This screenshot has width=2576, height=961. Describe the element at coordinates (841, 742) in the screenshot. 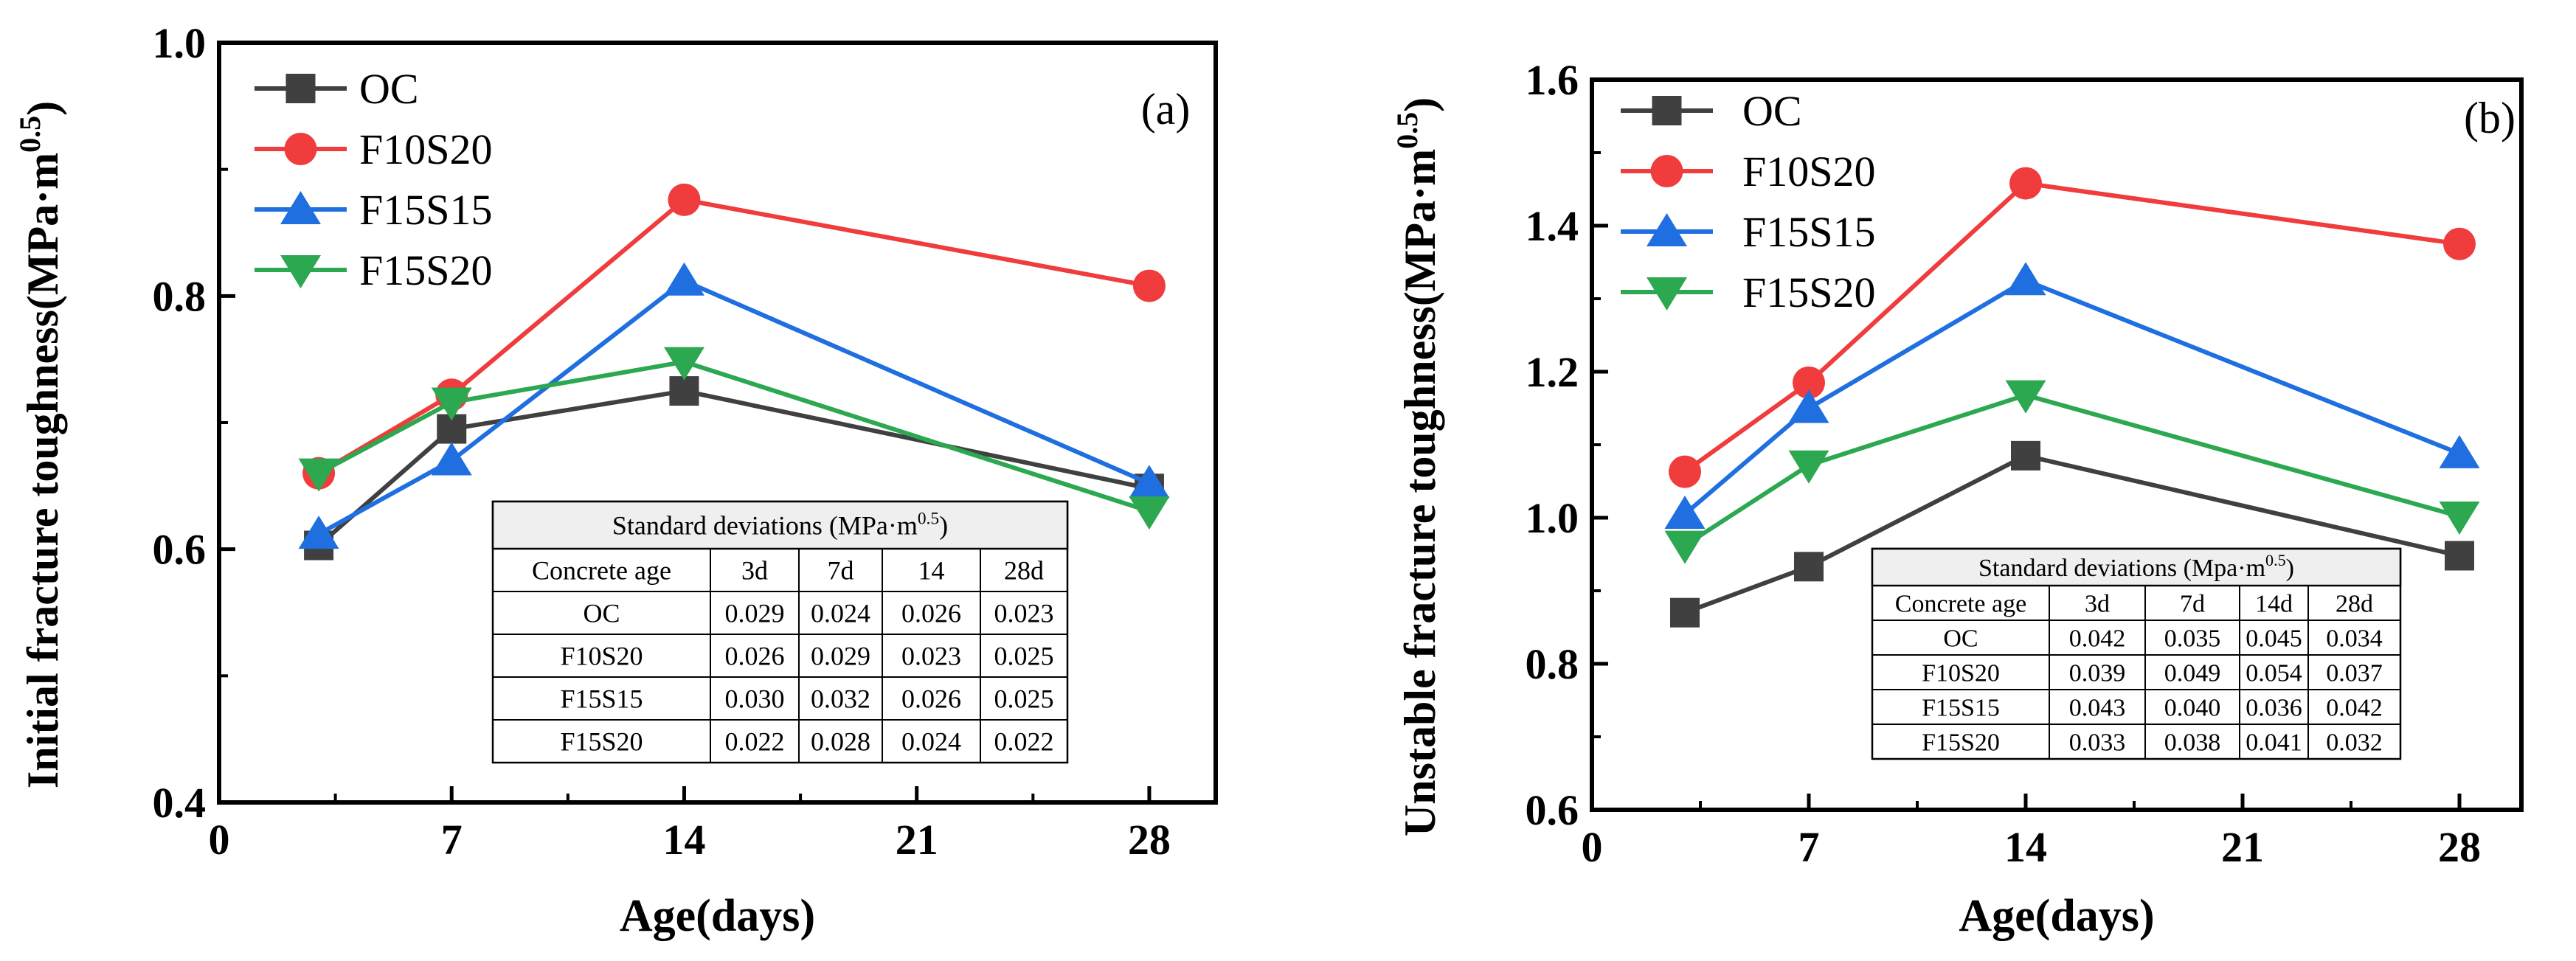

I see `table-cell: 0.028` at that location.